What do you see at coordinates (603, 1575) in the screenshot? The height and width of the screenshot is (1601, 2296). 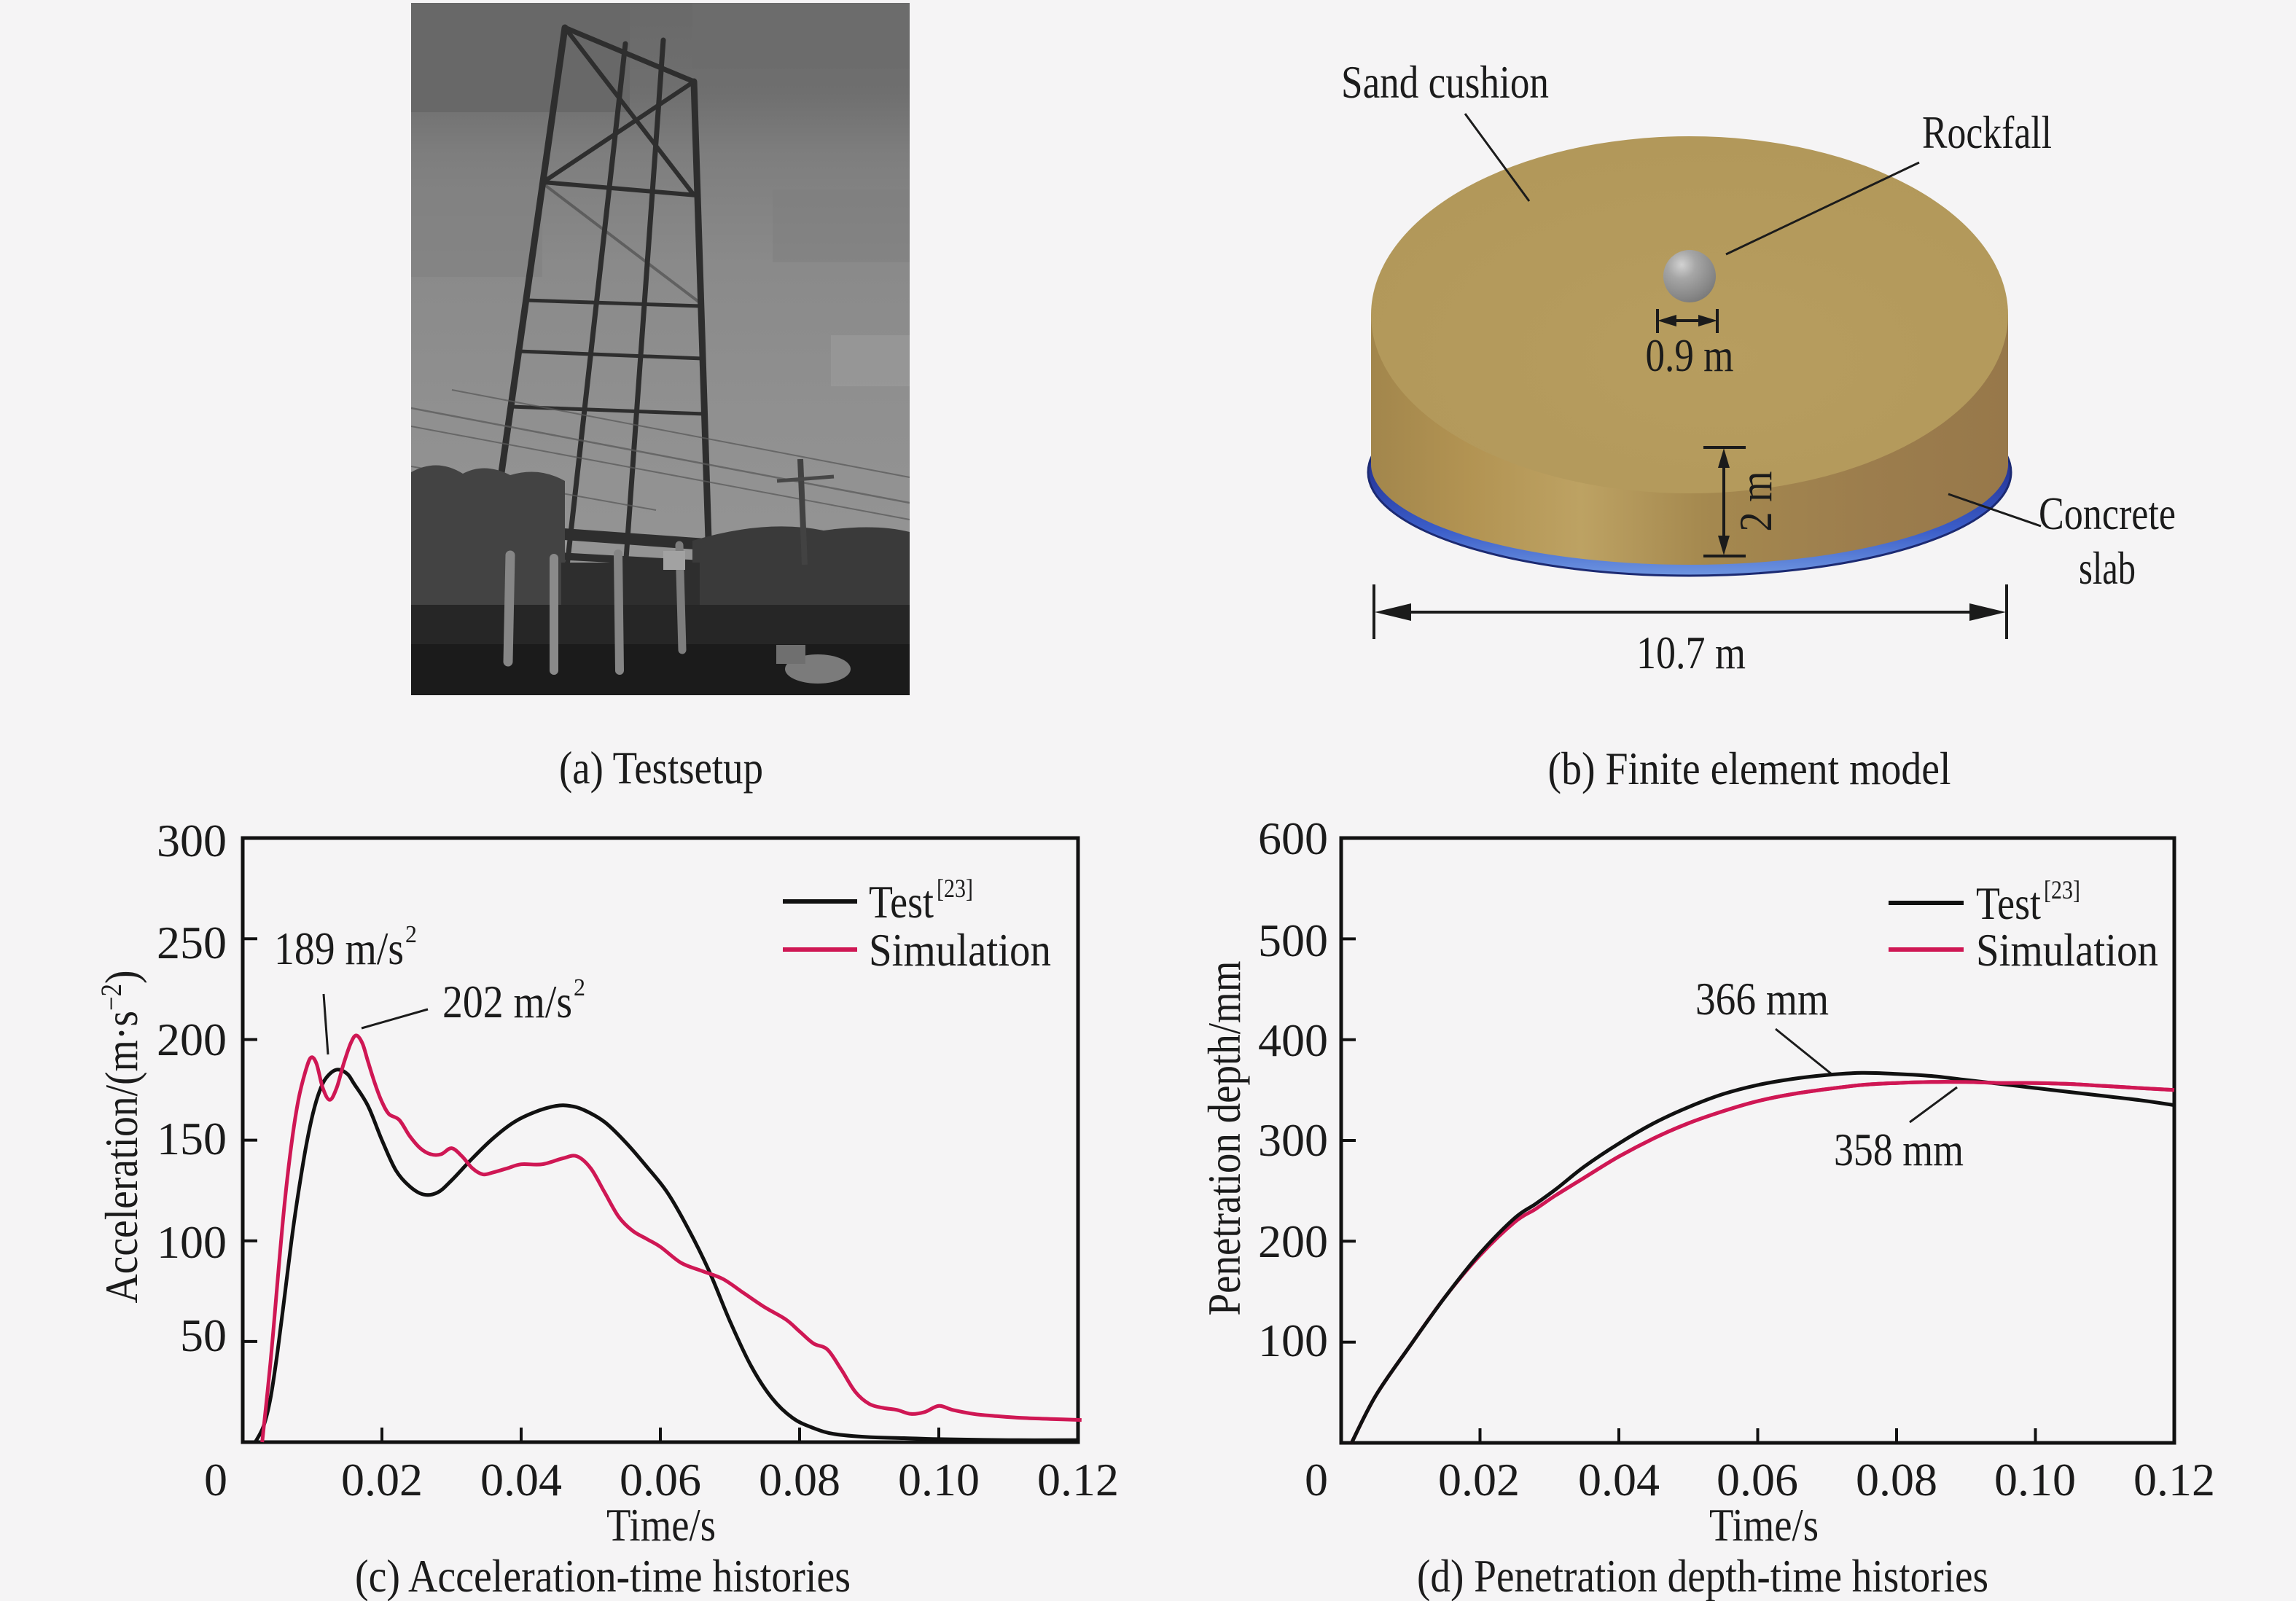 I see `svg-text:(c) Acceleration-time historie: (c) Acceleration-time histories` at bounding box center [603, 1575].